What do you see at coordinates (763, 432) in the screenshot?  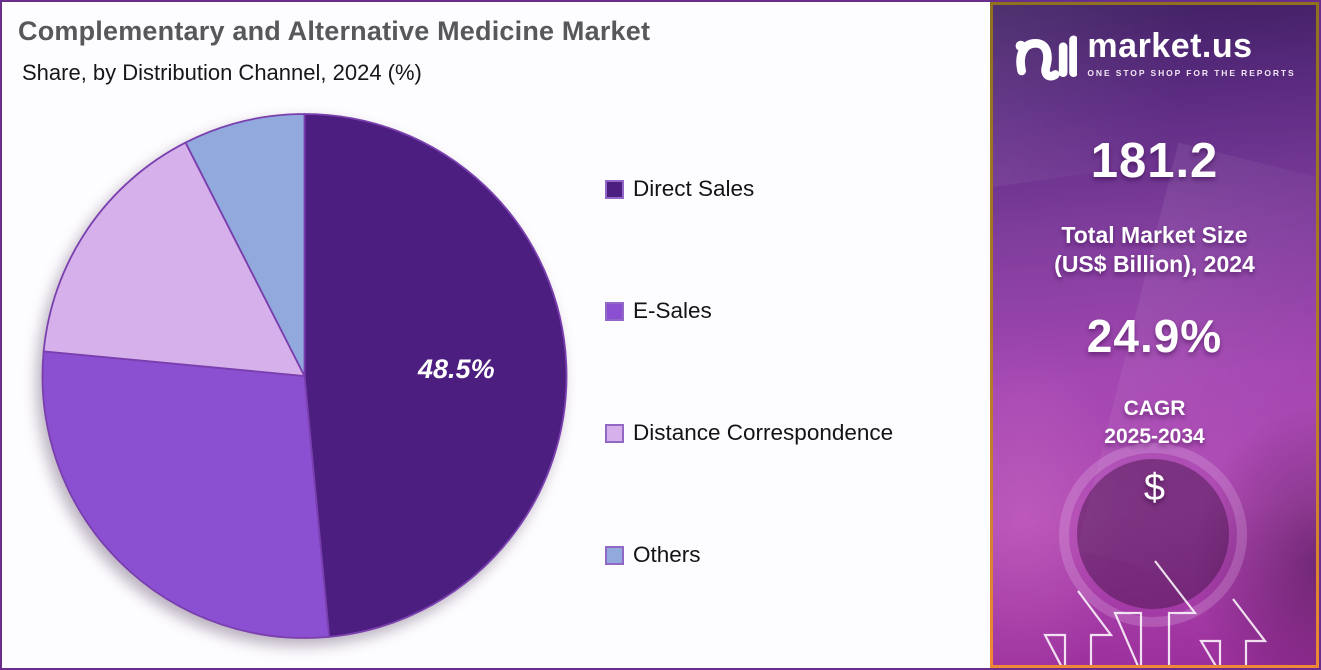 I see `legend-label: Distance Correspondence` at bounding box center [763, 432].